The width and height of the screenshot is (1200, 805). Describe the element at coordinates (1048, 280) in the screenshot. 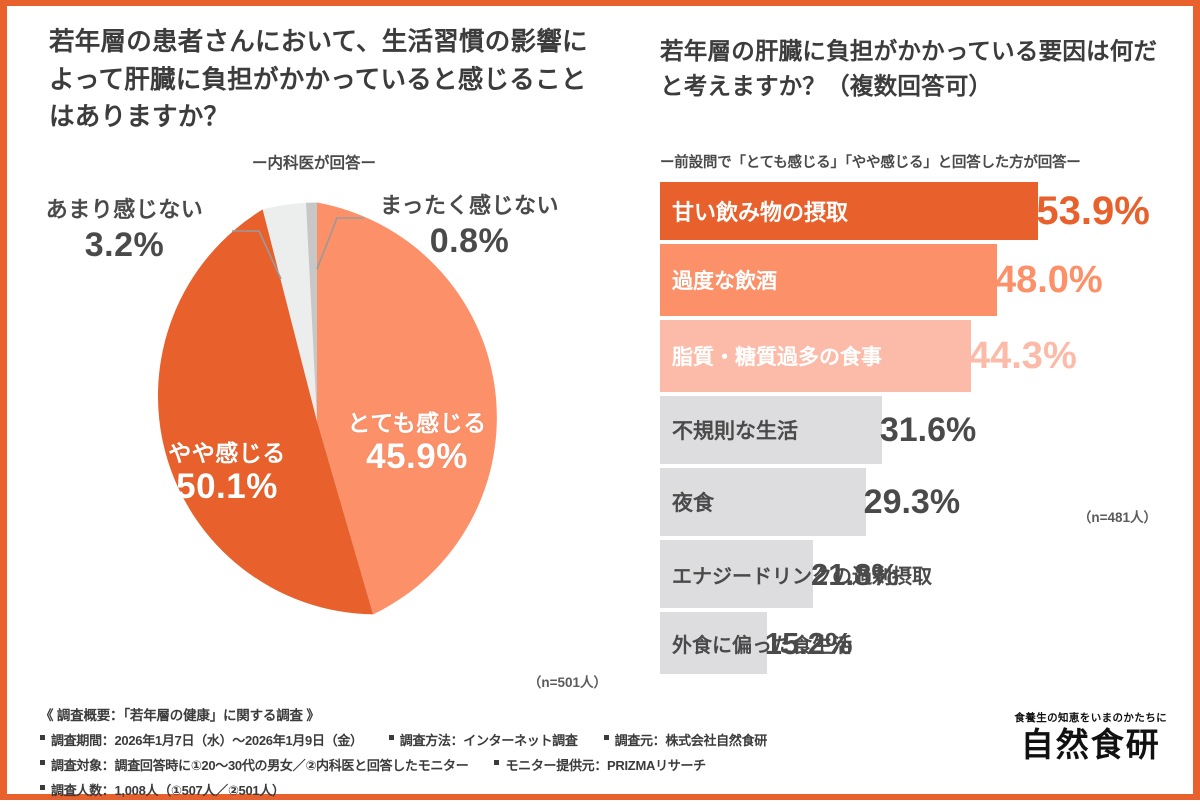

I see `bar-value-label: 48.0%` at that location.